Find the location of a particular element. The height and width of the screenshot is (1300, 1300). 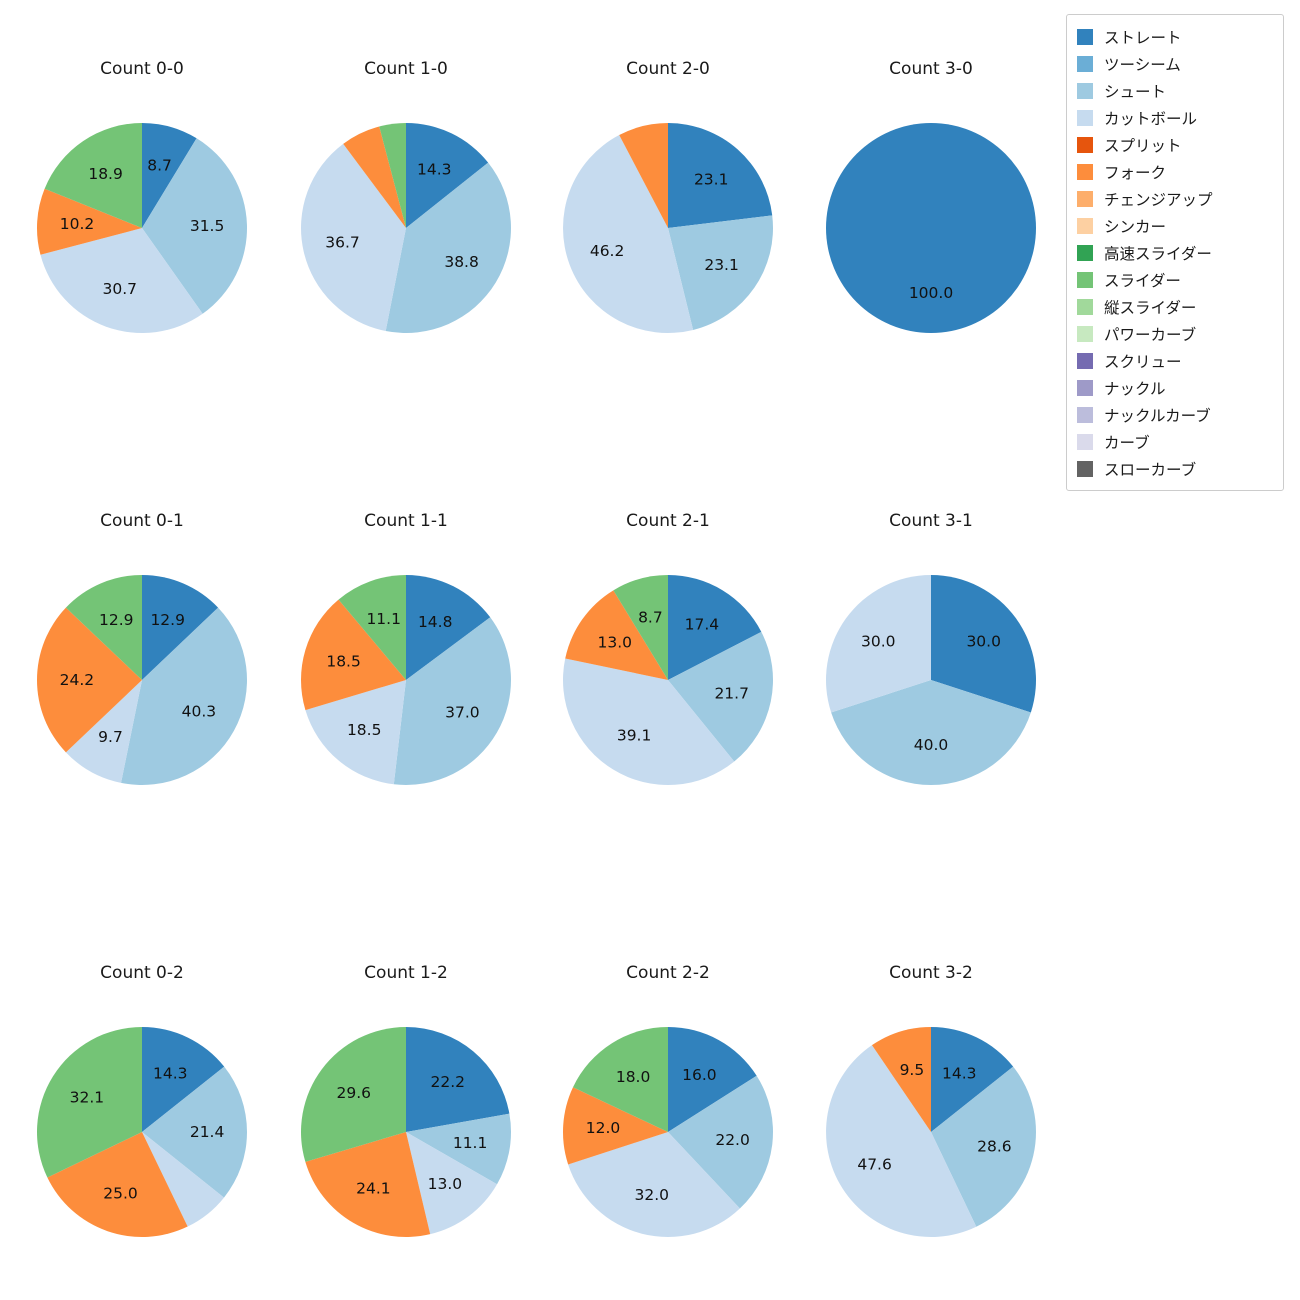

pie-chart-count-3-1: Count 3-1 30.0 40.0 30.0 is located at coordinates (931, 654).